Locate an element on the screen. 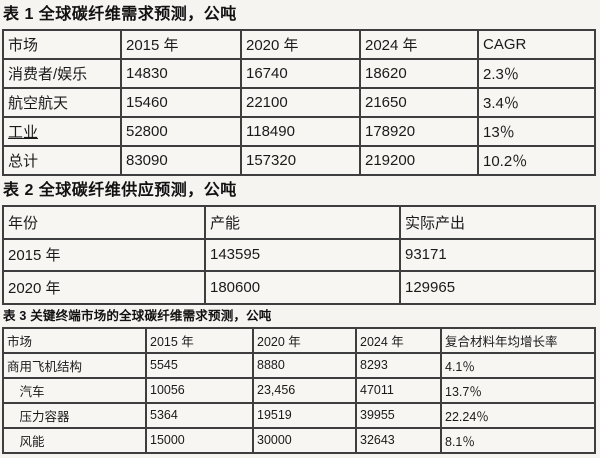  table-cell: 16740 is located at coordinates (300, 73).